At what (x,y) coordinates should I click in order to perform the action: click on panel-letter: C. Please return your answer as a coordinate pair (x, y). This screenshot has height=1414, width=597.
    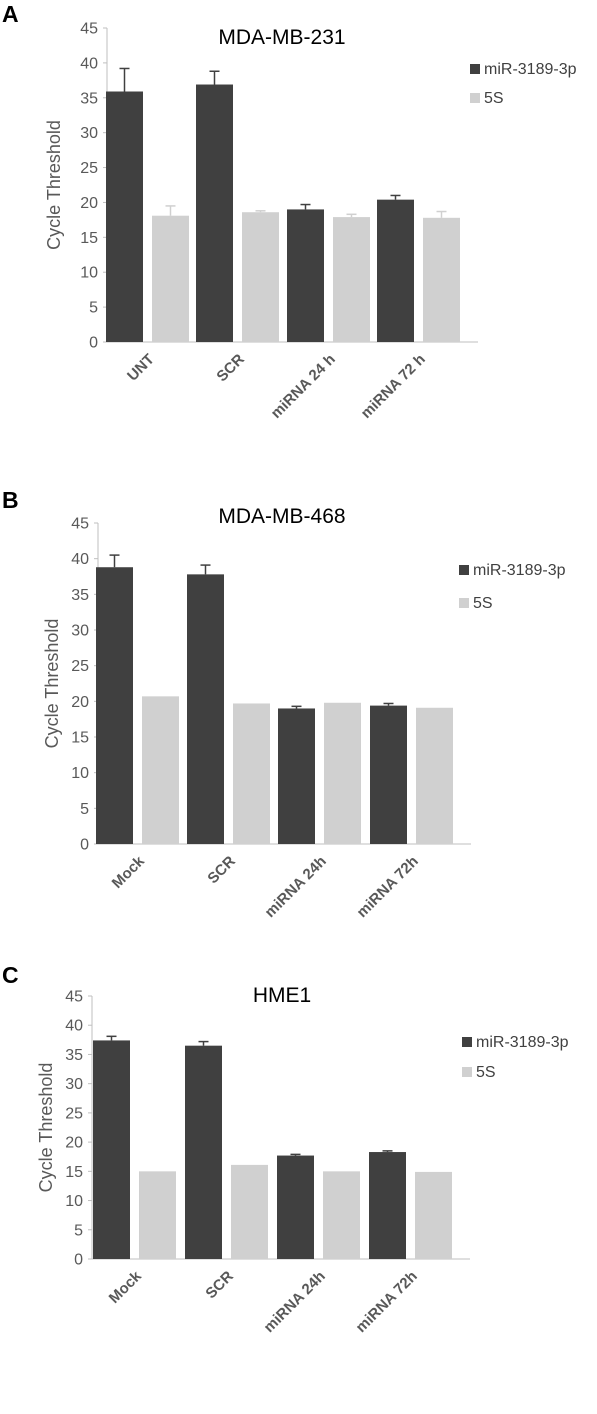
    Looking at the image, I should click on (10, 975).